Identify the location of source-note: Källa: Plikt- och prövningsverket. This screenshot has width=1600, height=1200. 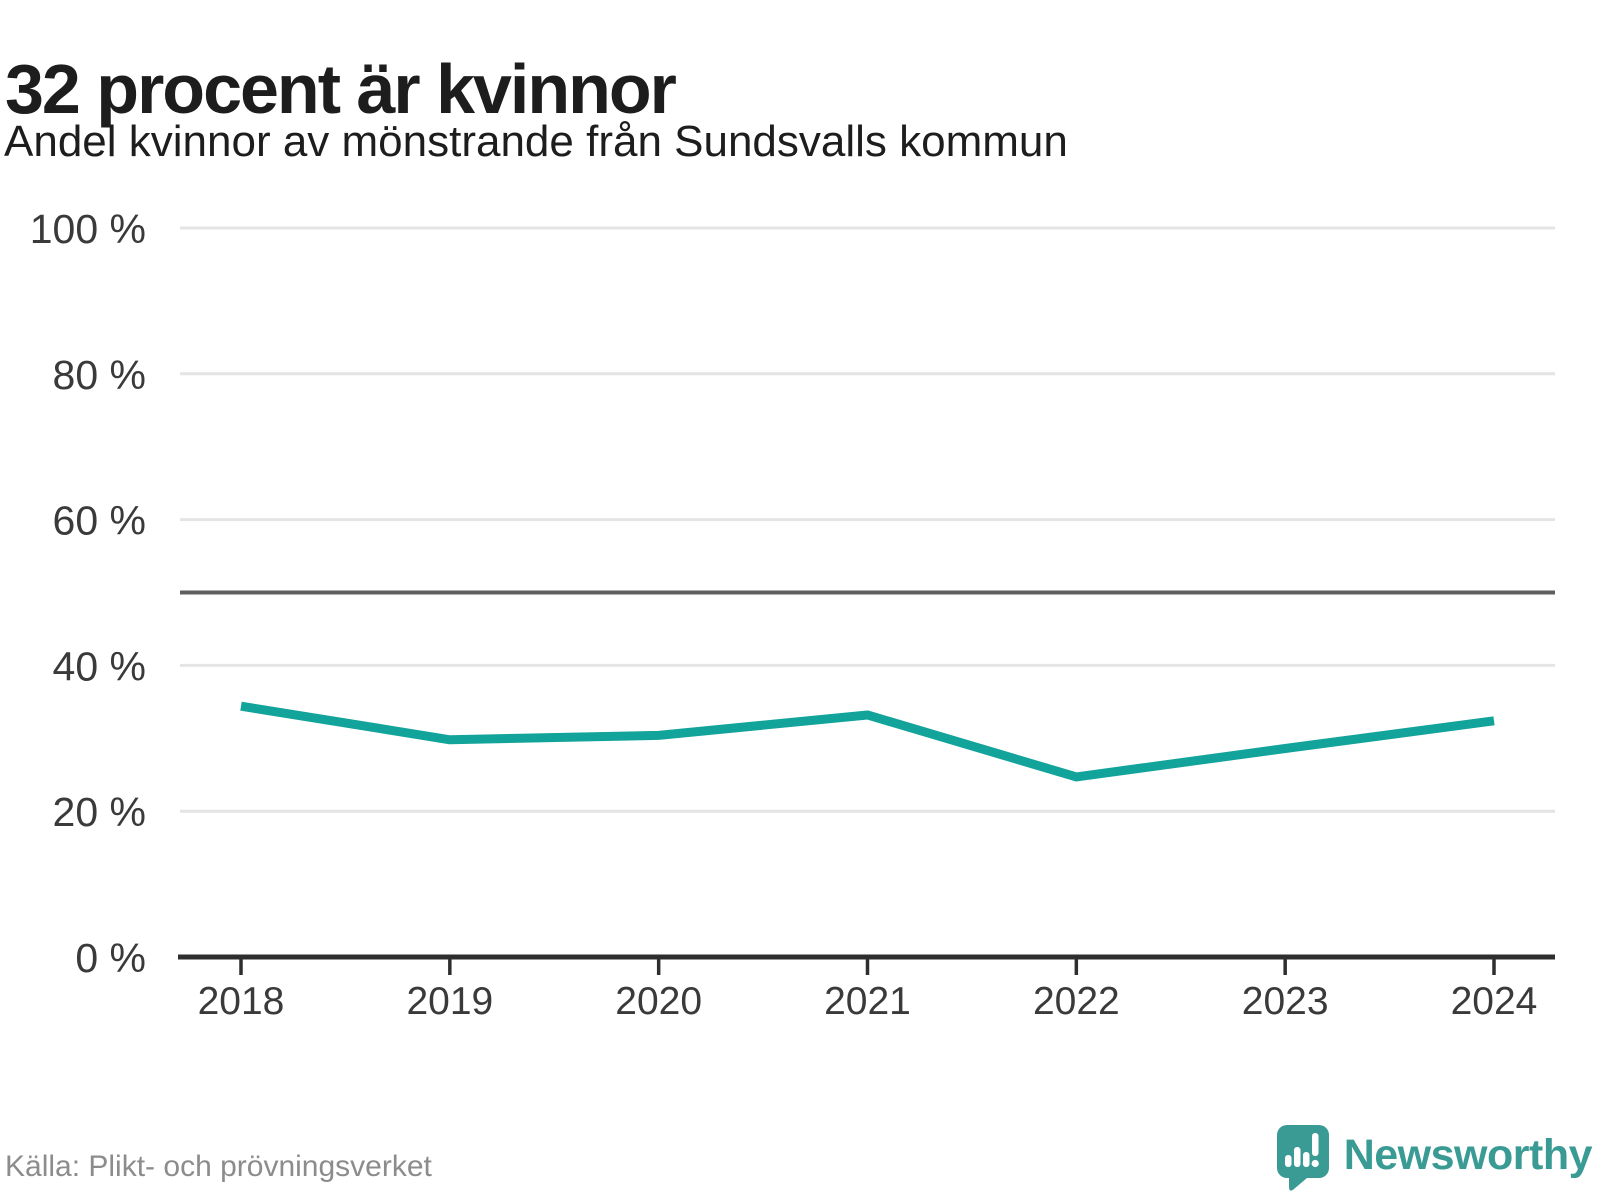
(218, 1166).